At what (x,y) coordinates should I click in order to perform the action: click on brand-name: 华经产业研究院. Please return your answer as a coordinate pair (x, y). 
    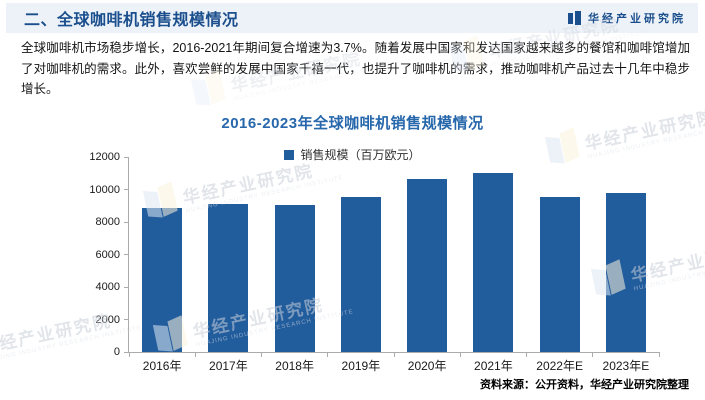
    Looking at the image, I should click on (637, 19).